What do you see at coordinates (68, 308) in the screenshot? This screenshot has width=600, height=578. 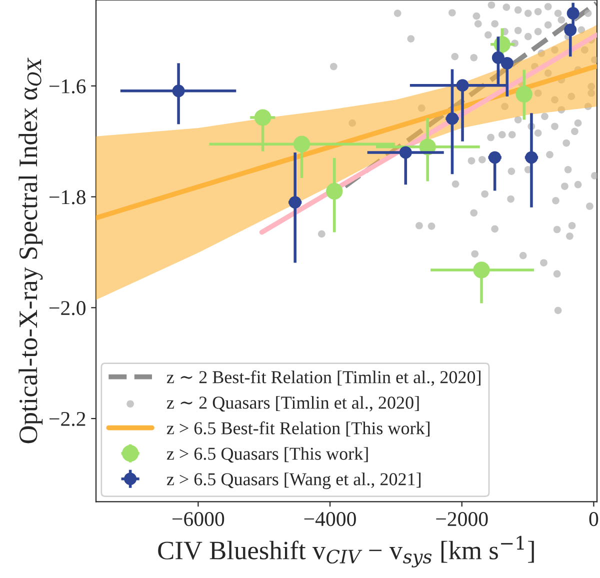 I see `y-tick-label: −2.0` at bounding box center [68, 308].